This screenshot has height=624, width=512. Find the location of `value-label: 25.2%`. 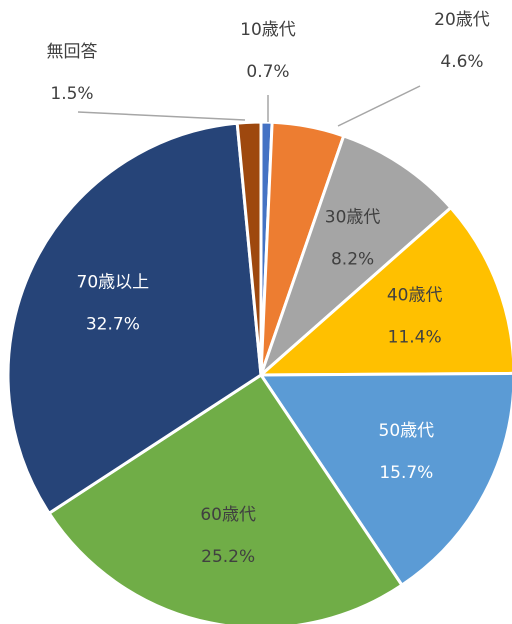

value-label: 25.2% is located at coordinates (228, 557).